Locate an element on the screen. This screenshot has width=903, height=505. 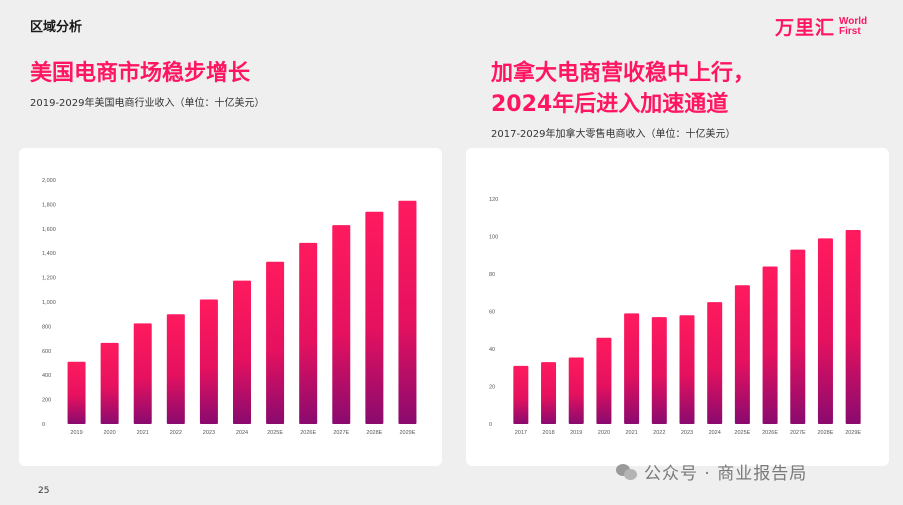
watermark: 公众号 · 商业报告局 is located at coordinates (711, 471).